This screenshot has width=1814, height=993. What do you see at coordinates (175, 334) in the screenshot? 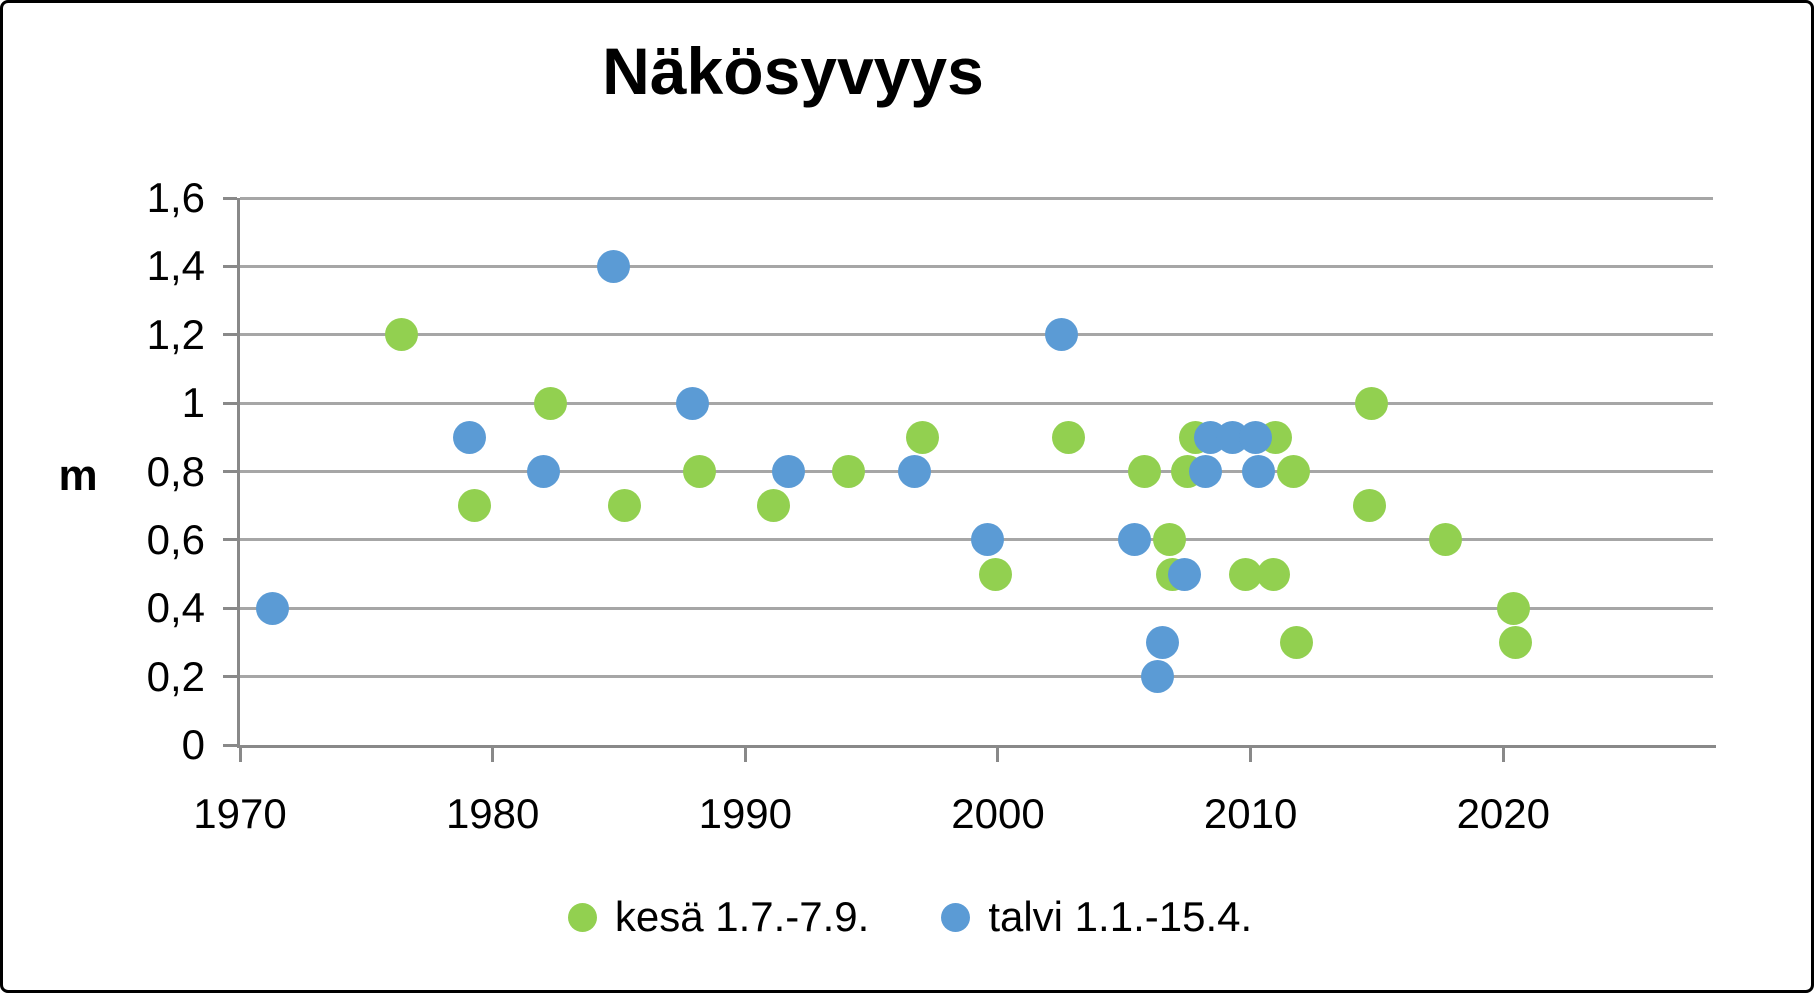
I see `y-tick-label: 1,2` at bounding box center [175, 334].